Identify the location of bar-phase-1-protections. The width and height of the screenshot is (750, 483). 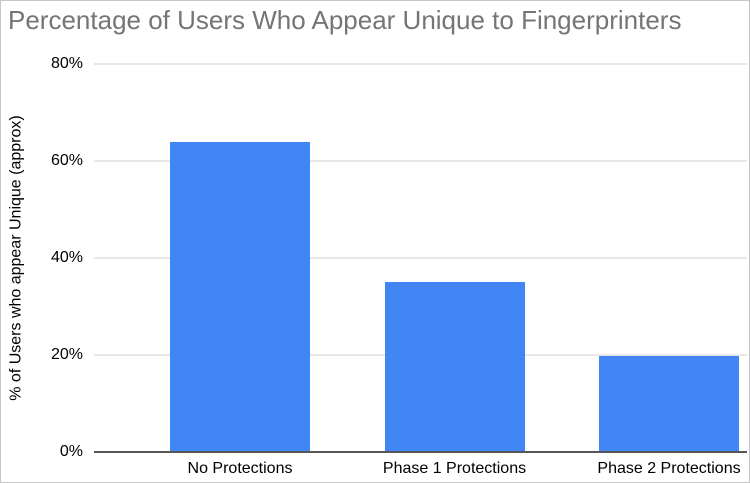
(454, 367).